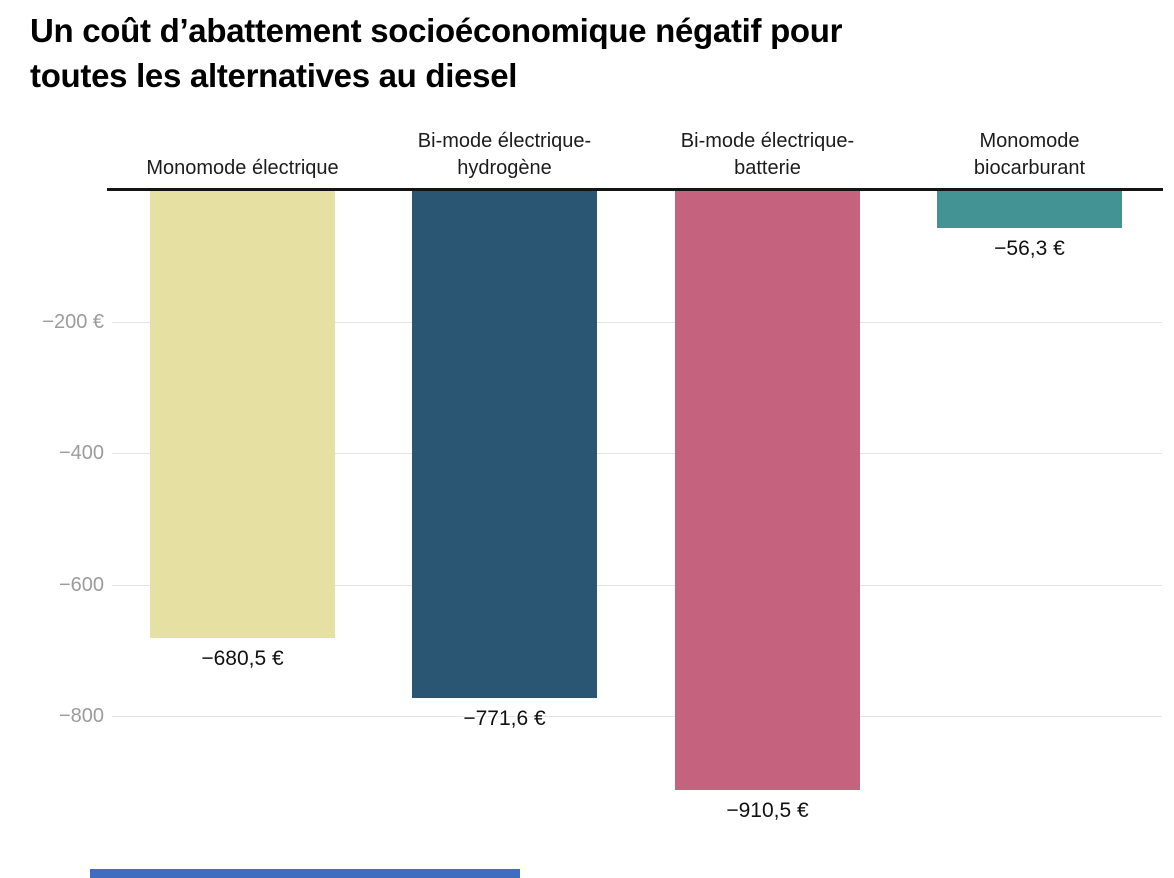  I want to click on y-axis-tick-label: −600, so click(81, 584).